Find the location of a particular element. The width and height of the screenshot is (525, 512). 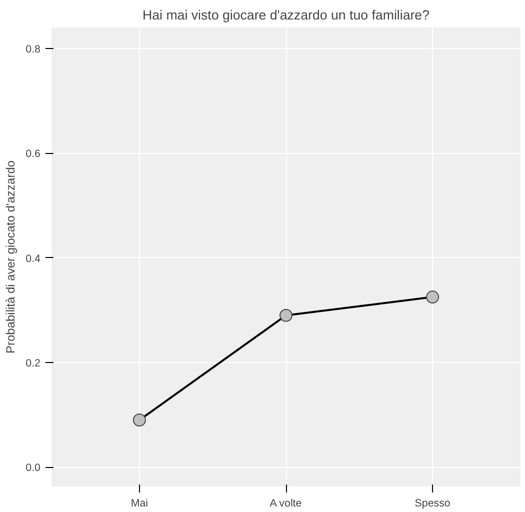

y-tick-label: 0.0 is located at coordinates (33, 468).